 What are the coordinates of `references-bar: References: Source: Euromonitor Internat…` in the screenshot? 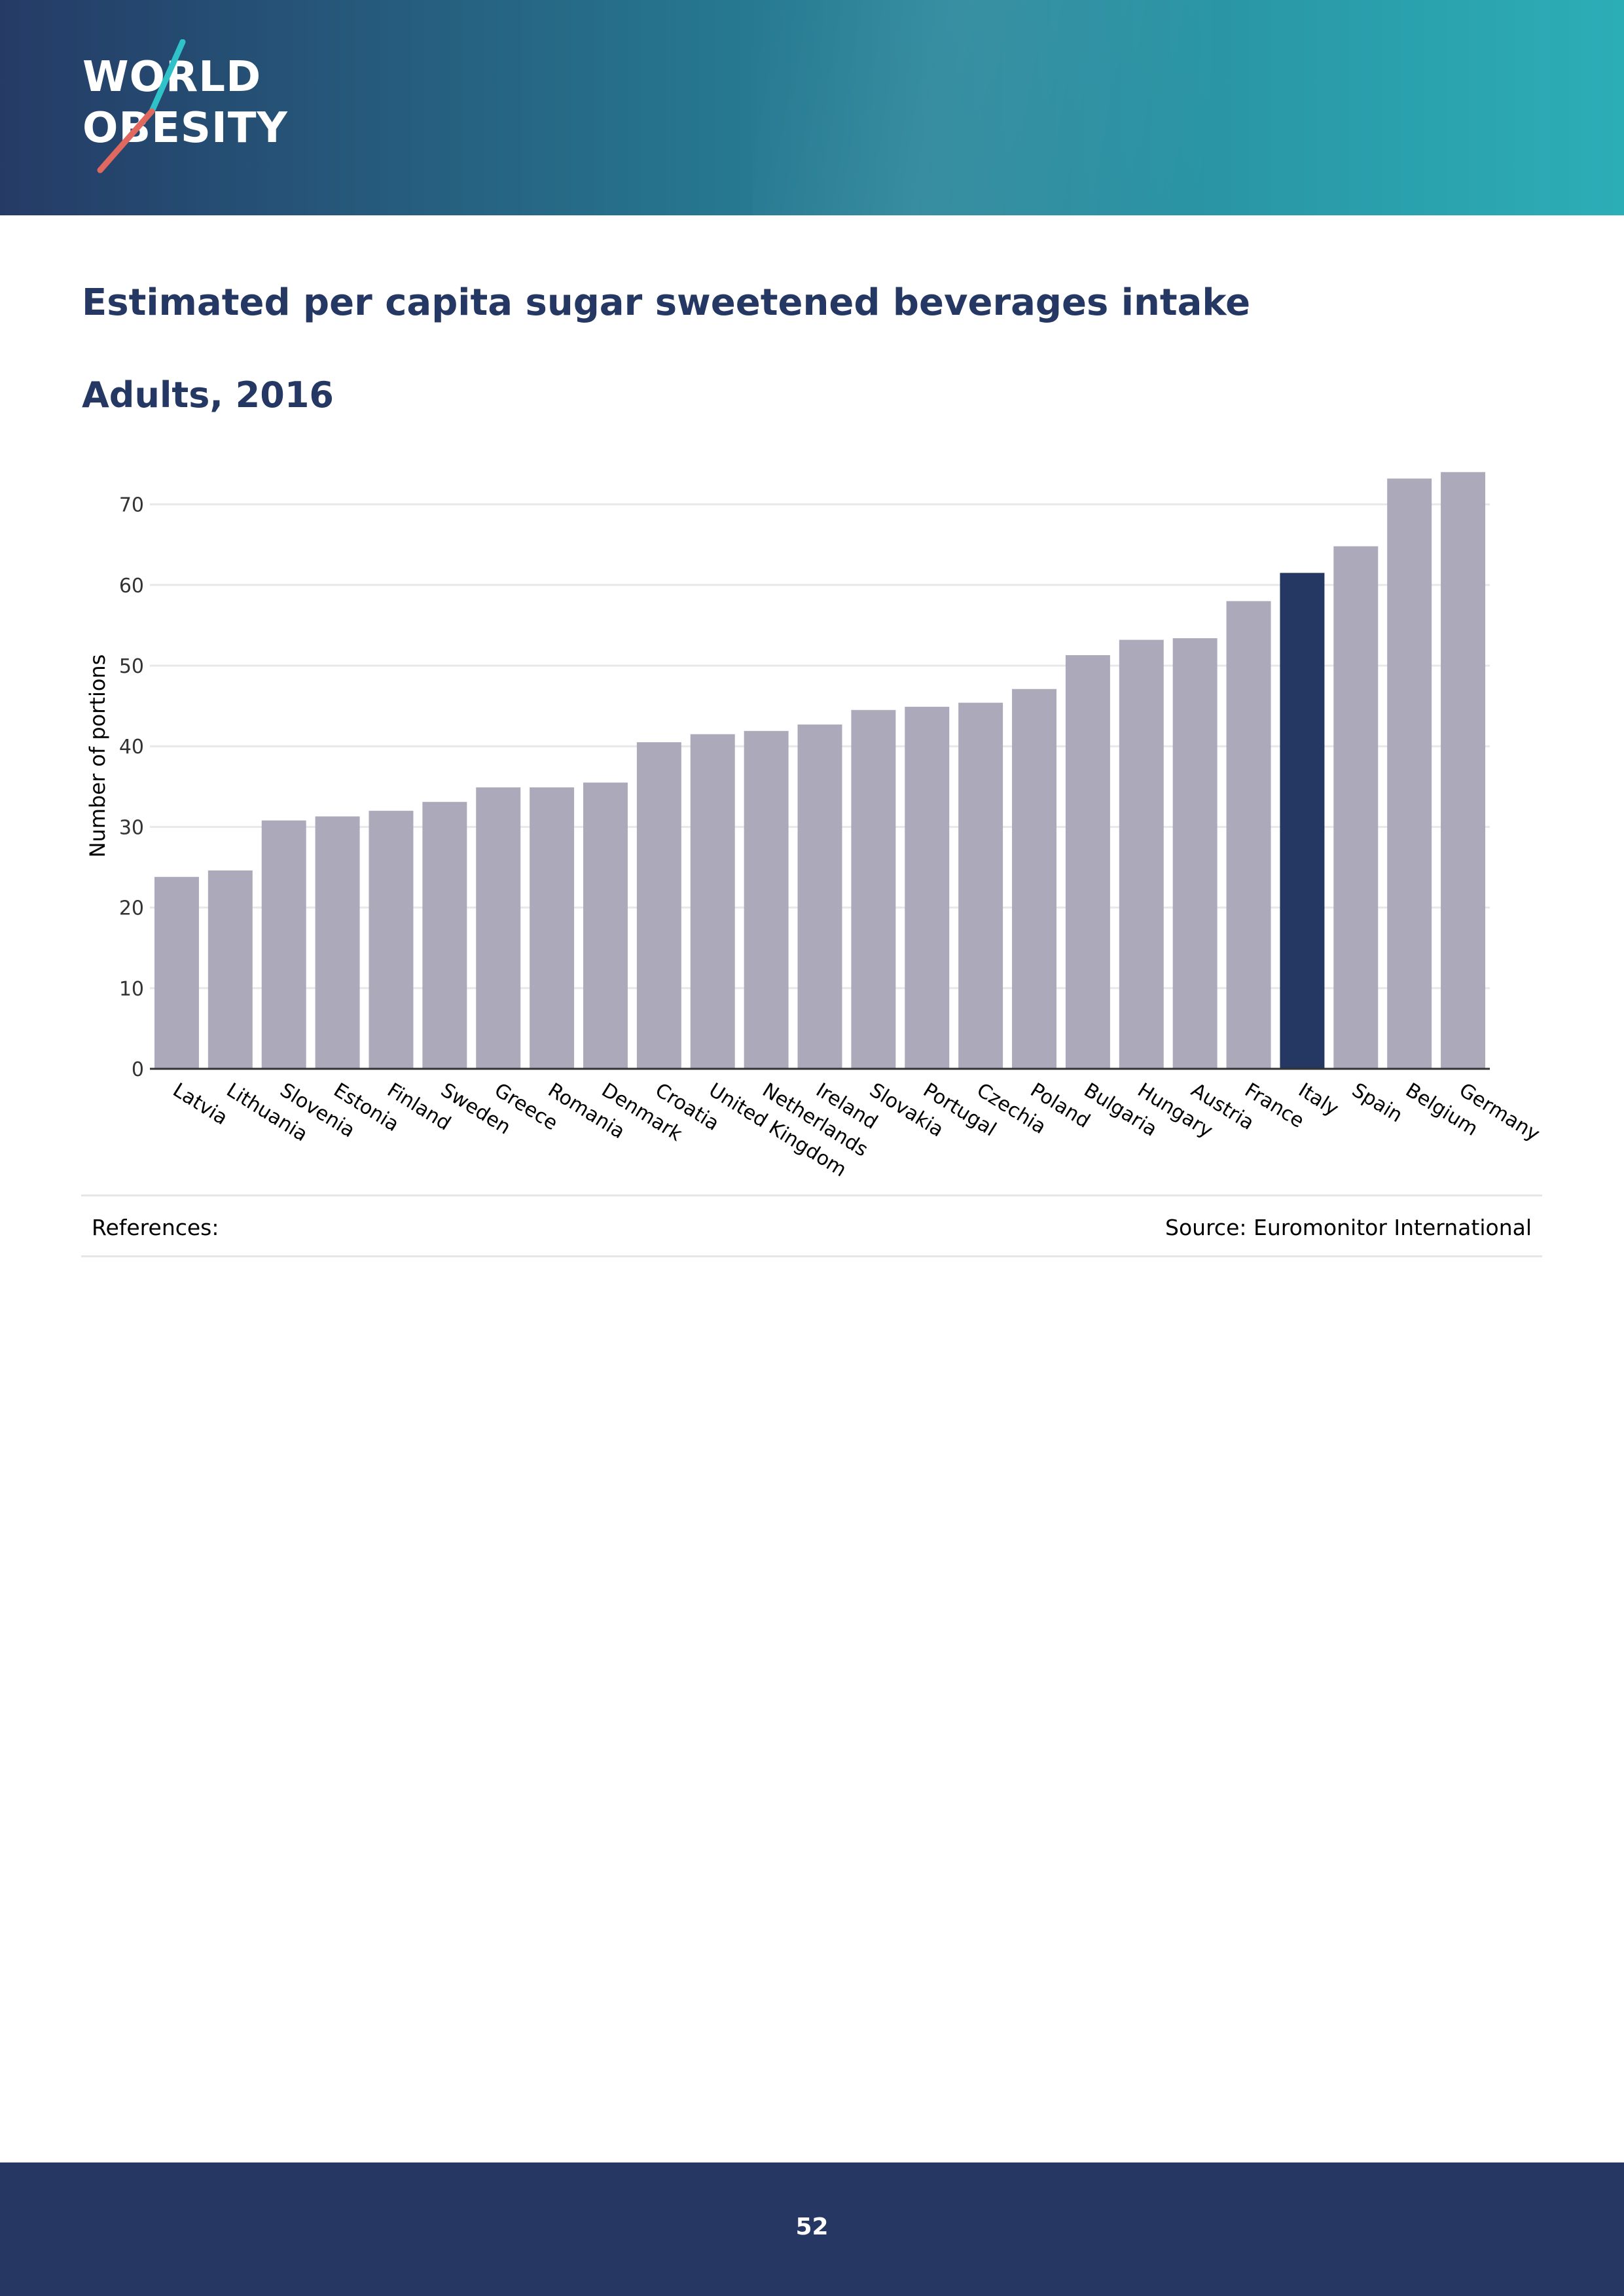 It's located at (811, 1225).